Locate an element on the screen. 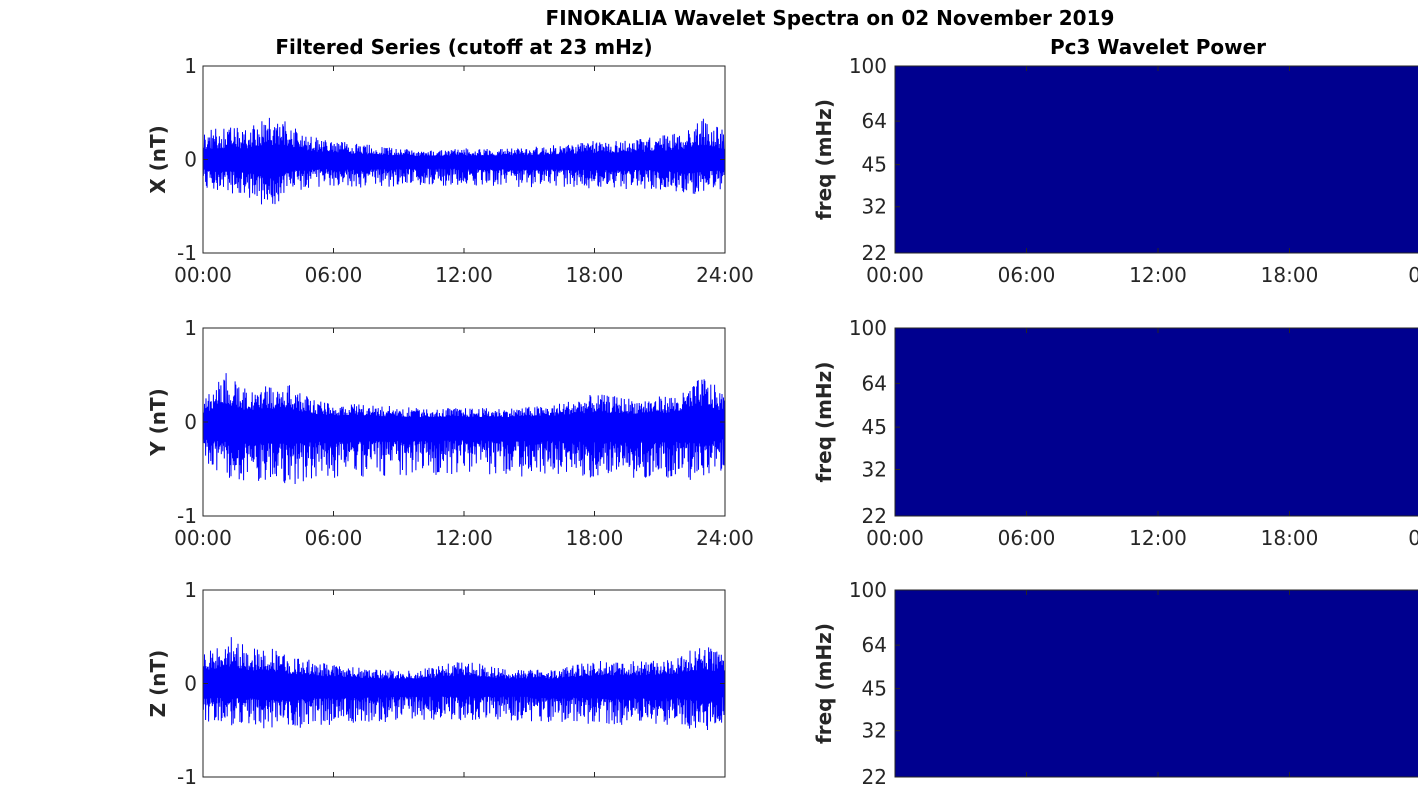  y-series-axes: -1 0 1 Y (nT) 00:00 06:00 12:00 18:00 24:00 is located at coordinates (450, 433).